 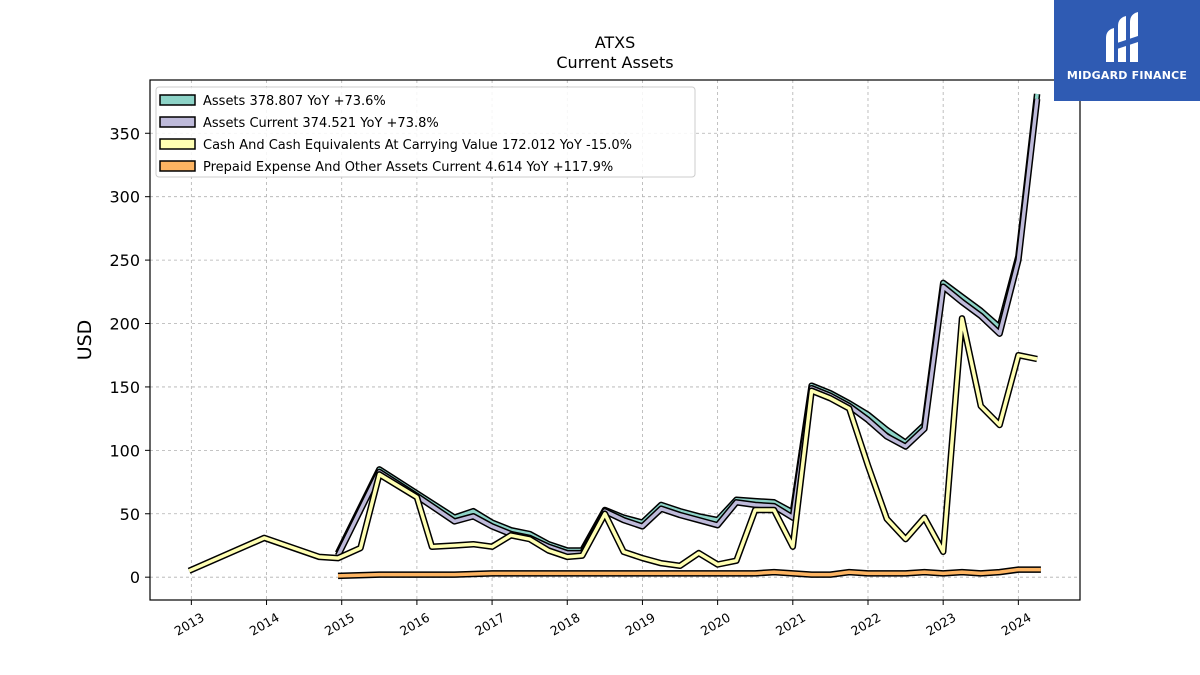 I want to click on x-tick-label: 2013, so click(x=189, y=624).